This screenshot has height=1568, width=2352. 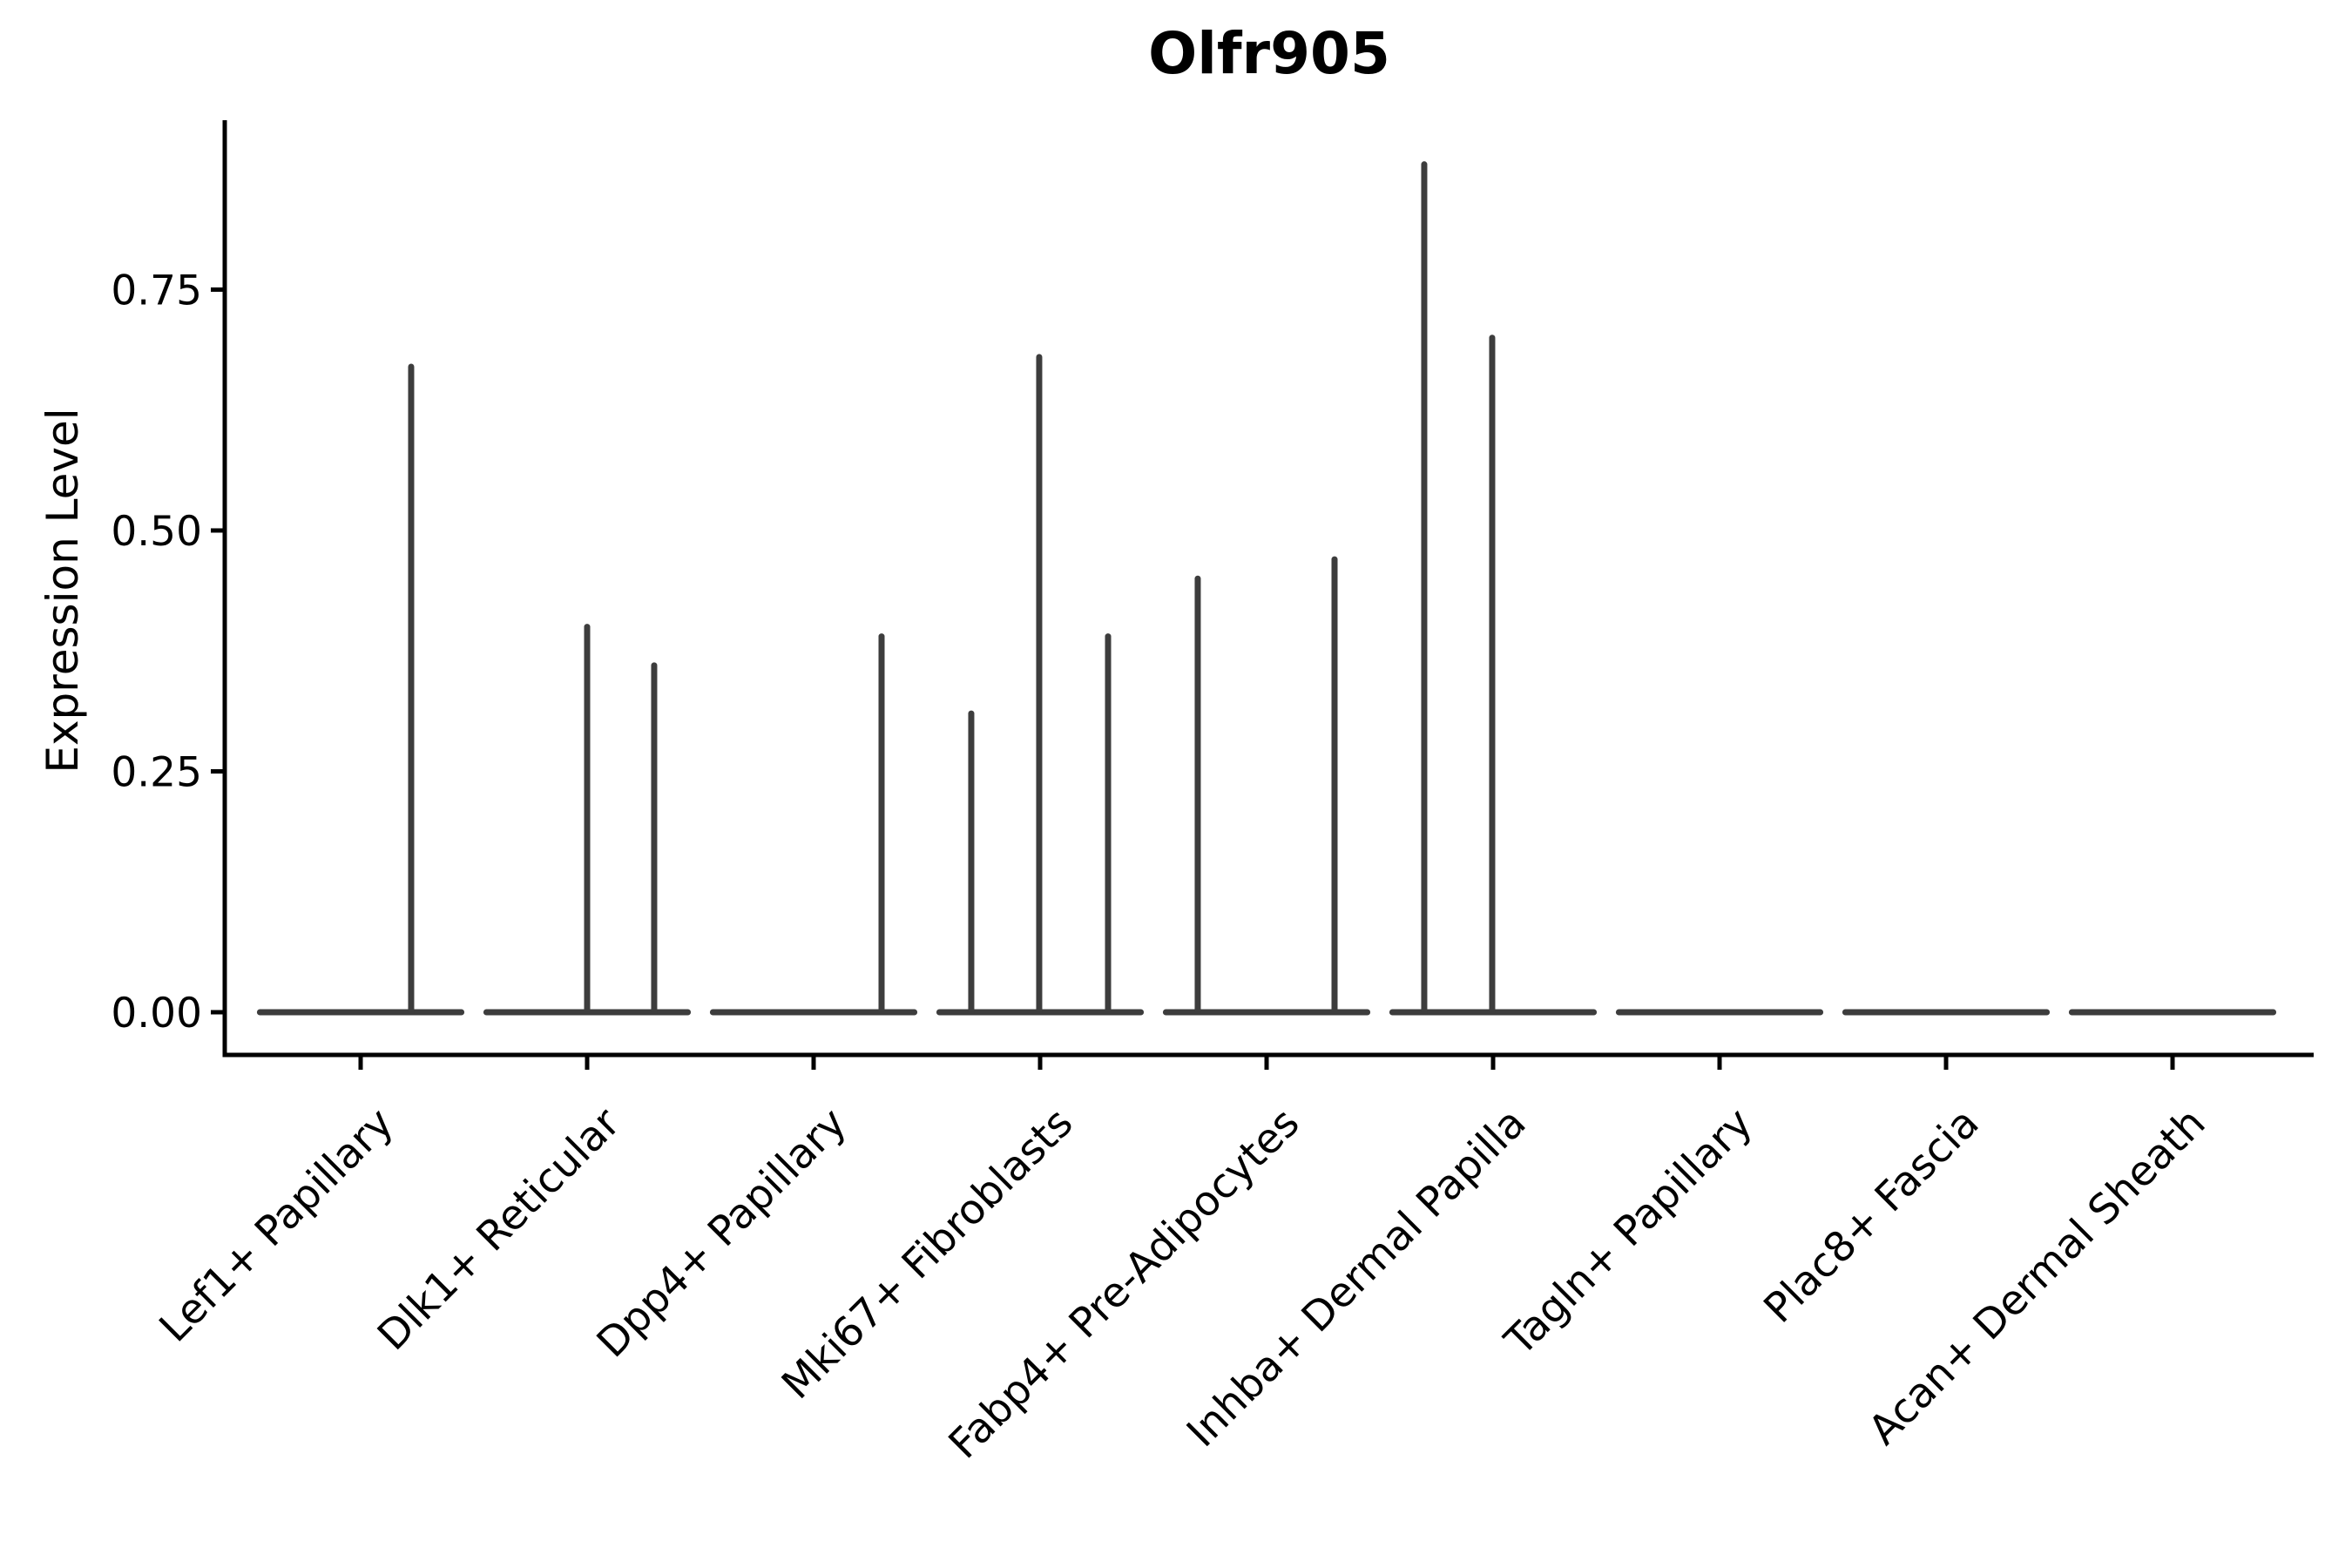 What do you see at coordinates (1269, 53) in the screenshot?
I see `chart-title: Olfr905` at bounding box center [1269, 53].